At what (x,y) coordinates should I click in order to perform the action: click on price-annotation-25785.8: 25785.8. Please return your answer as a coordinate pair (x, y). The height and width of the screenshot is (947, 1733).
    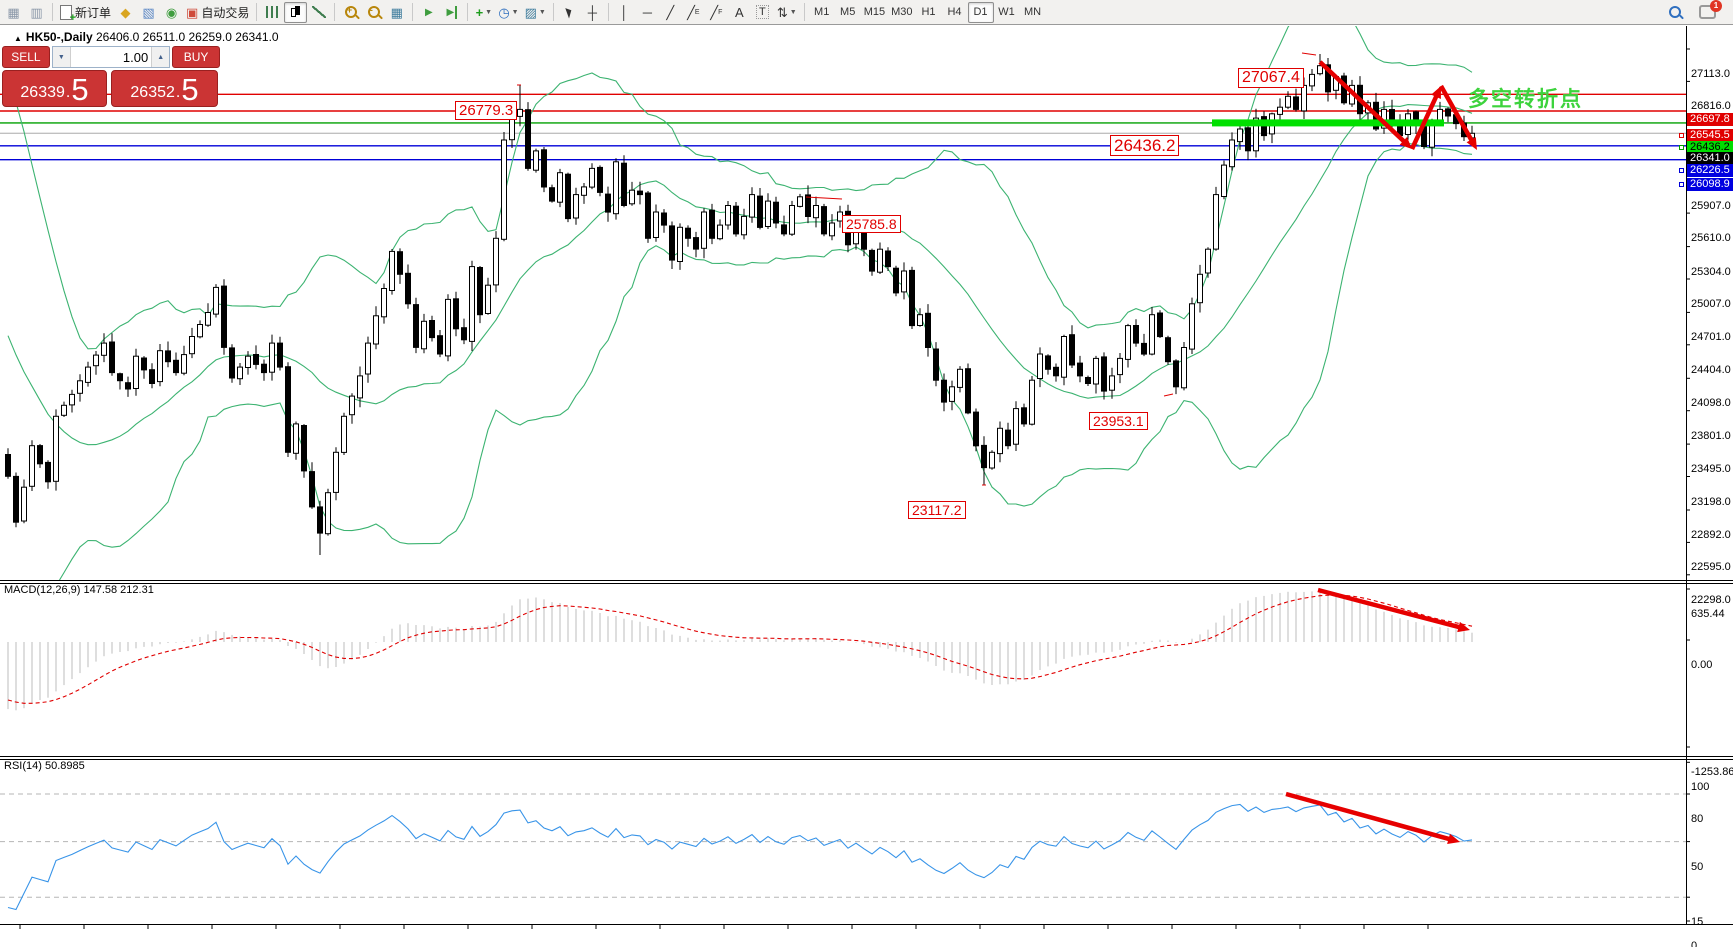
    Looking at the image, I should click on (871, 224).